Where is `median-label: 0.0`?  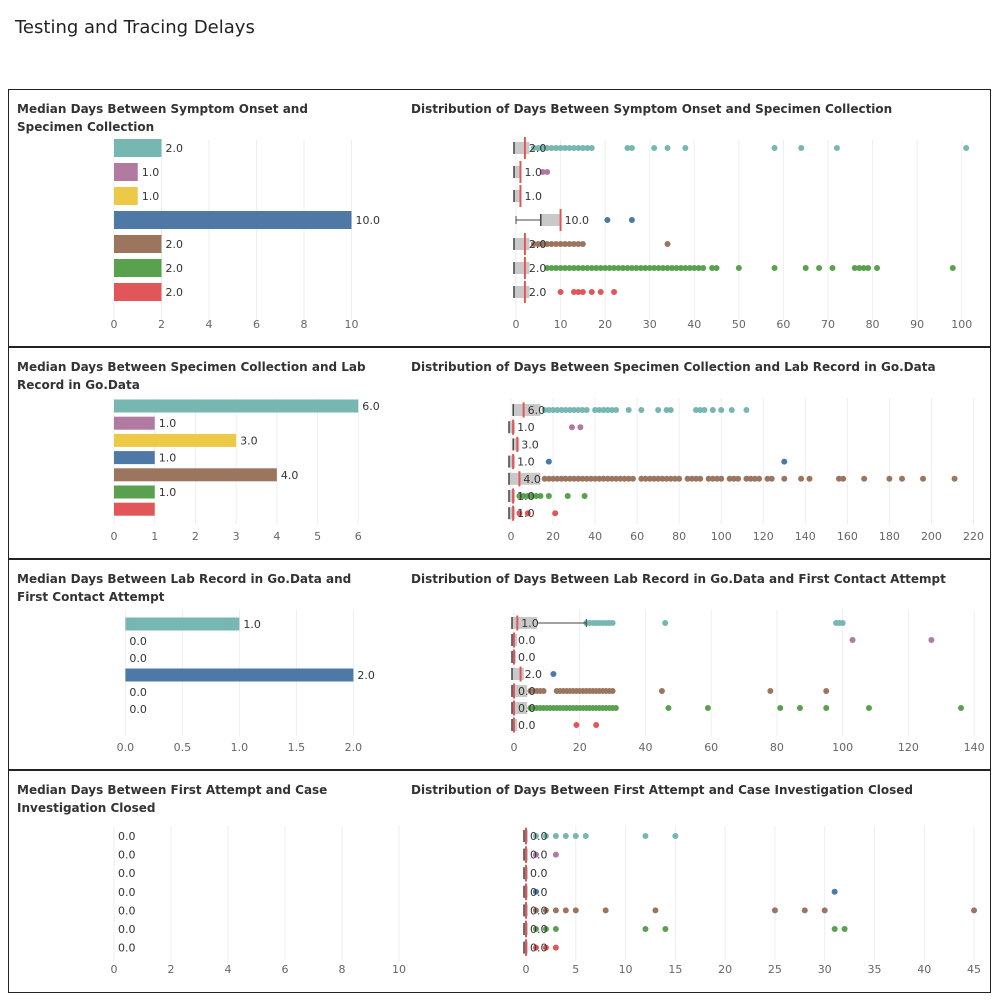 median-label: 0.0 is located at coordinates (539, 836).